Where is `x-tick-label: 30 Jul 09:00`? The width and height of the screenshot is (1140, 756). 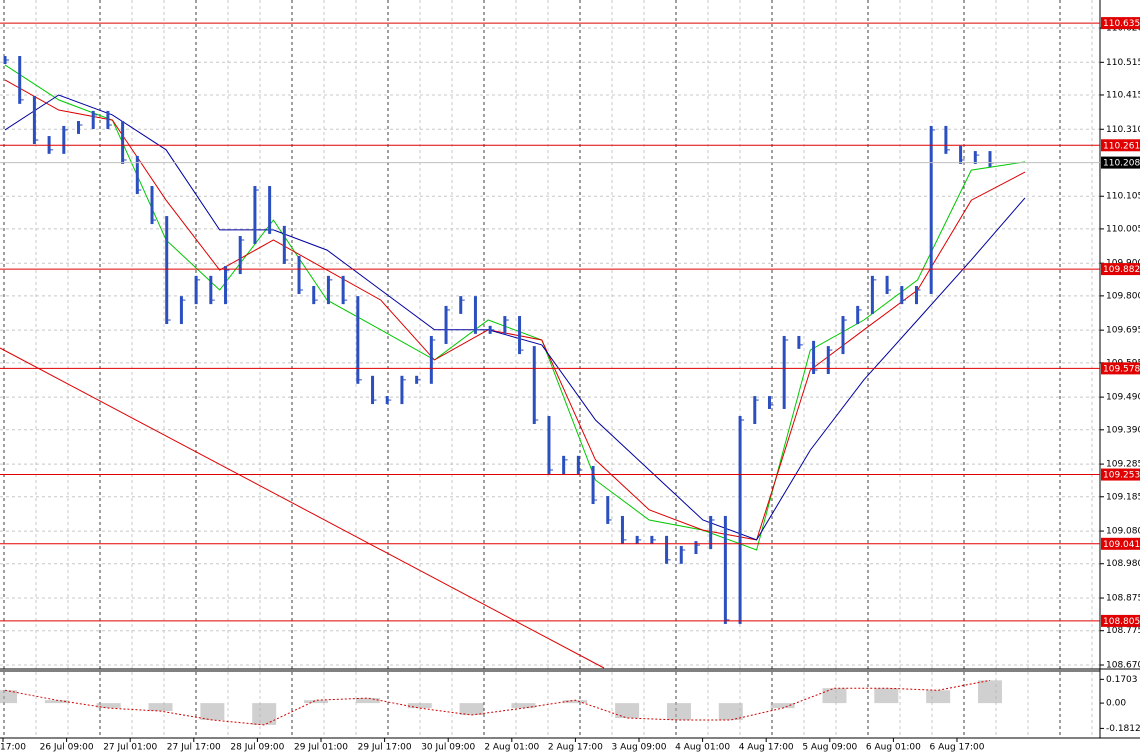 x-tick-label: 30 Jul 09:00 is located at coordinates (448, 748).